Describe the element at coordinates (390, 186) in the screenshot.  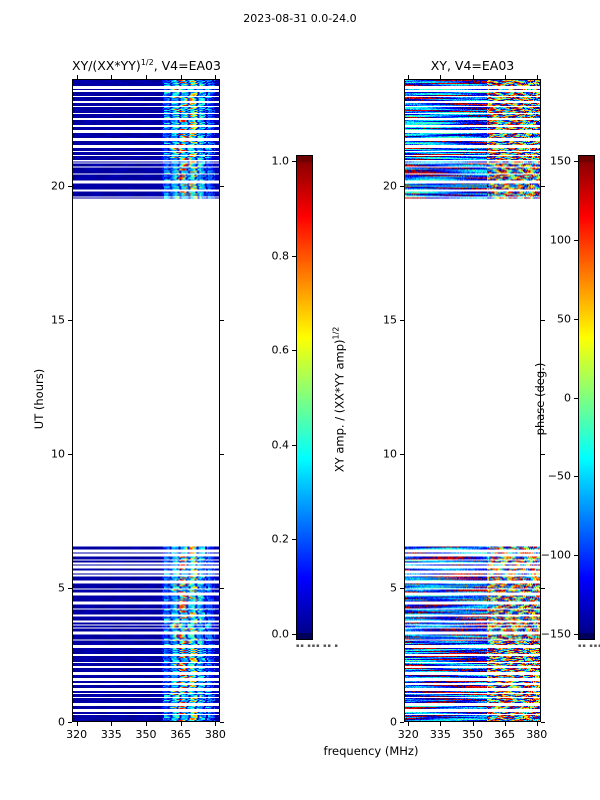
I see `y-tick-label-right-20: 20` at that location.